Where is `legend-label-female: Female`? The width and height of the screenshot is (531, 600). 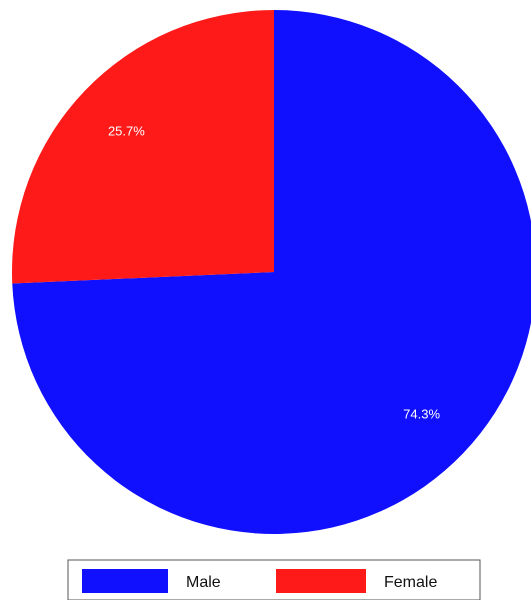 legend-label-female: Female is located at coordinates (410, 582).